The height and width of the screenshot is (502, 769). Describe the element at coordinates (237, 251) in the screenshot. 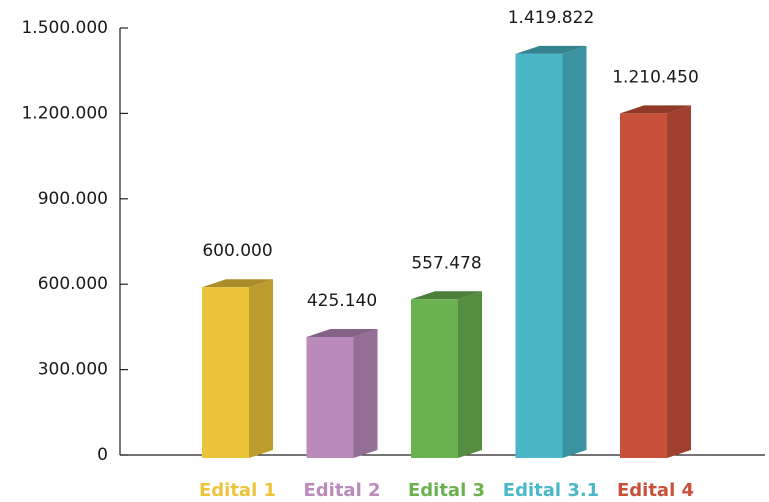

I see `value-label: 600.000` at that location.